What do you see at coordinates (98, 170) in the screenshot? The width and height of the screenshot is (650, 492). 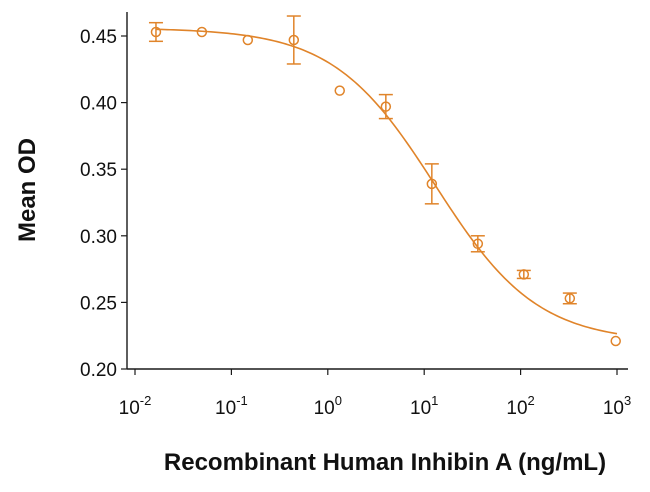 I see `y-tick-label: 0.35` at bounding box center [98, 170].